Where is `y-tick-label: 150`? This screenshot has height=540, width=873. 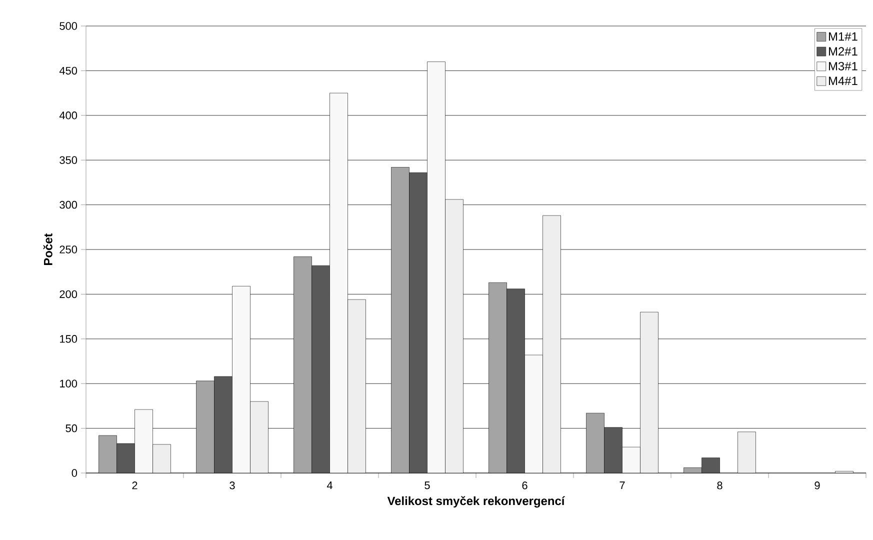 y-tick-label: 150 is located at coordinates (69, 339).